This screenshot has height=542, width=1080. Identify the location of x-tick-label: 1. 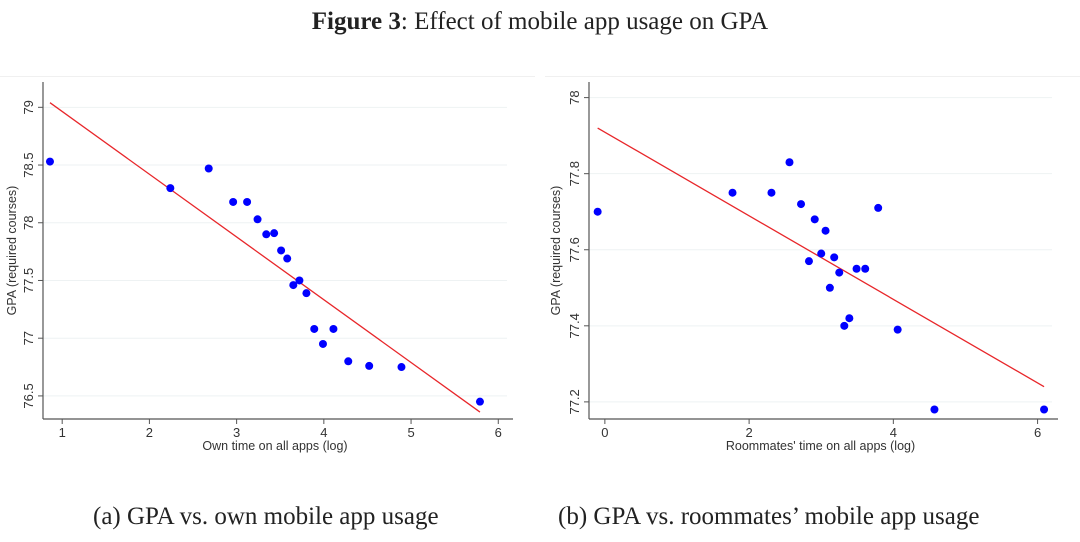
(62, 432).